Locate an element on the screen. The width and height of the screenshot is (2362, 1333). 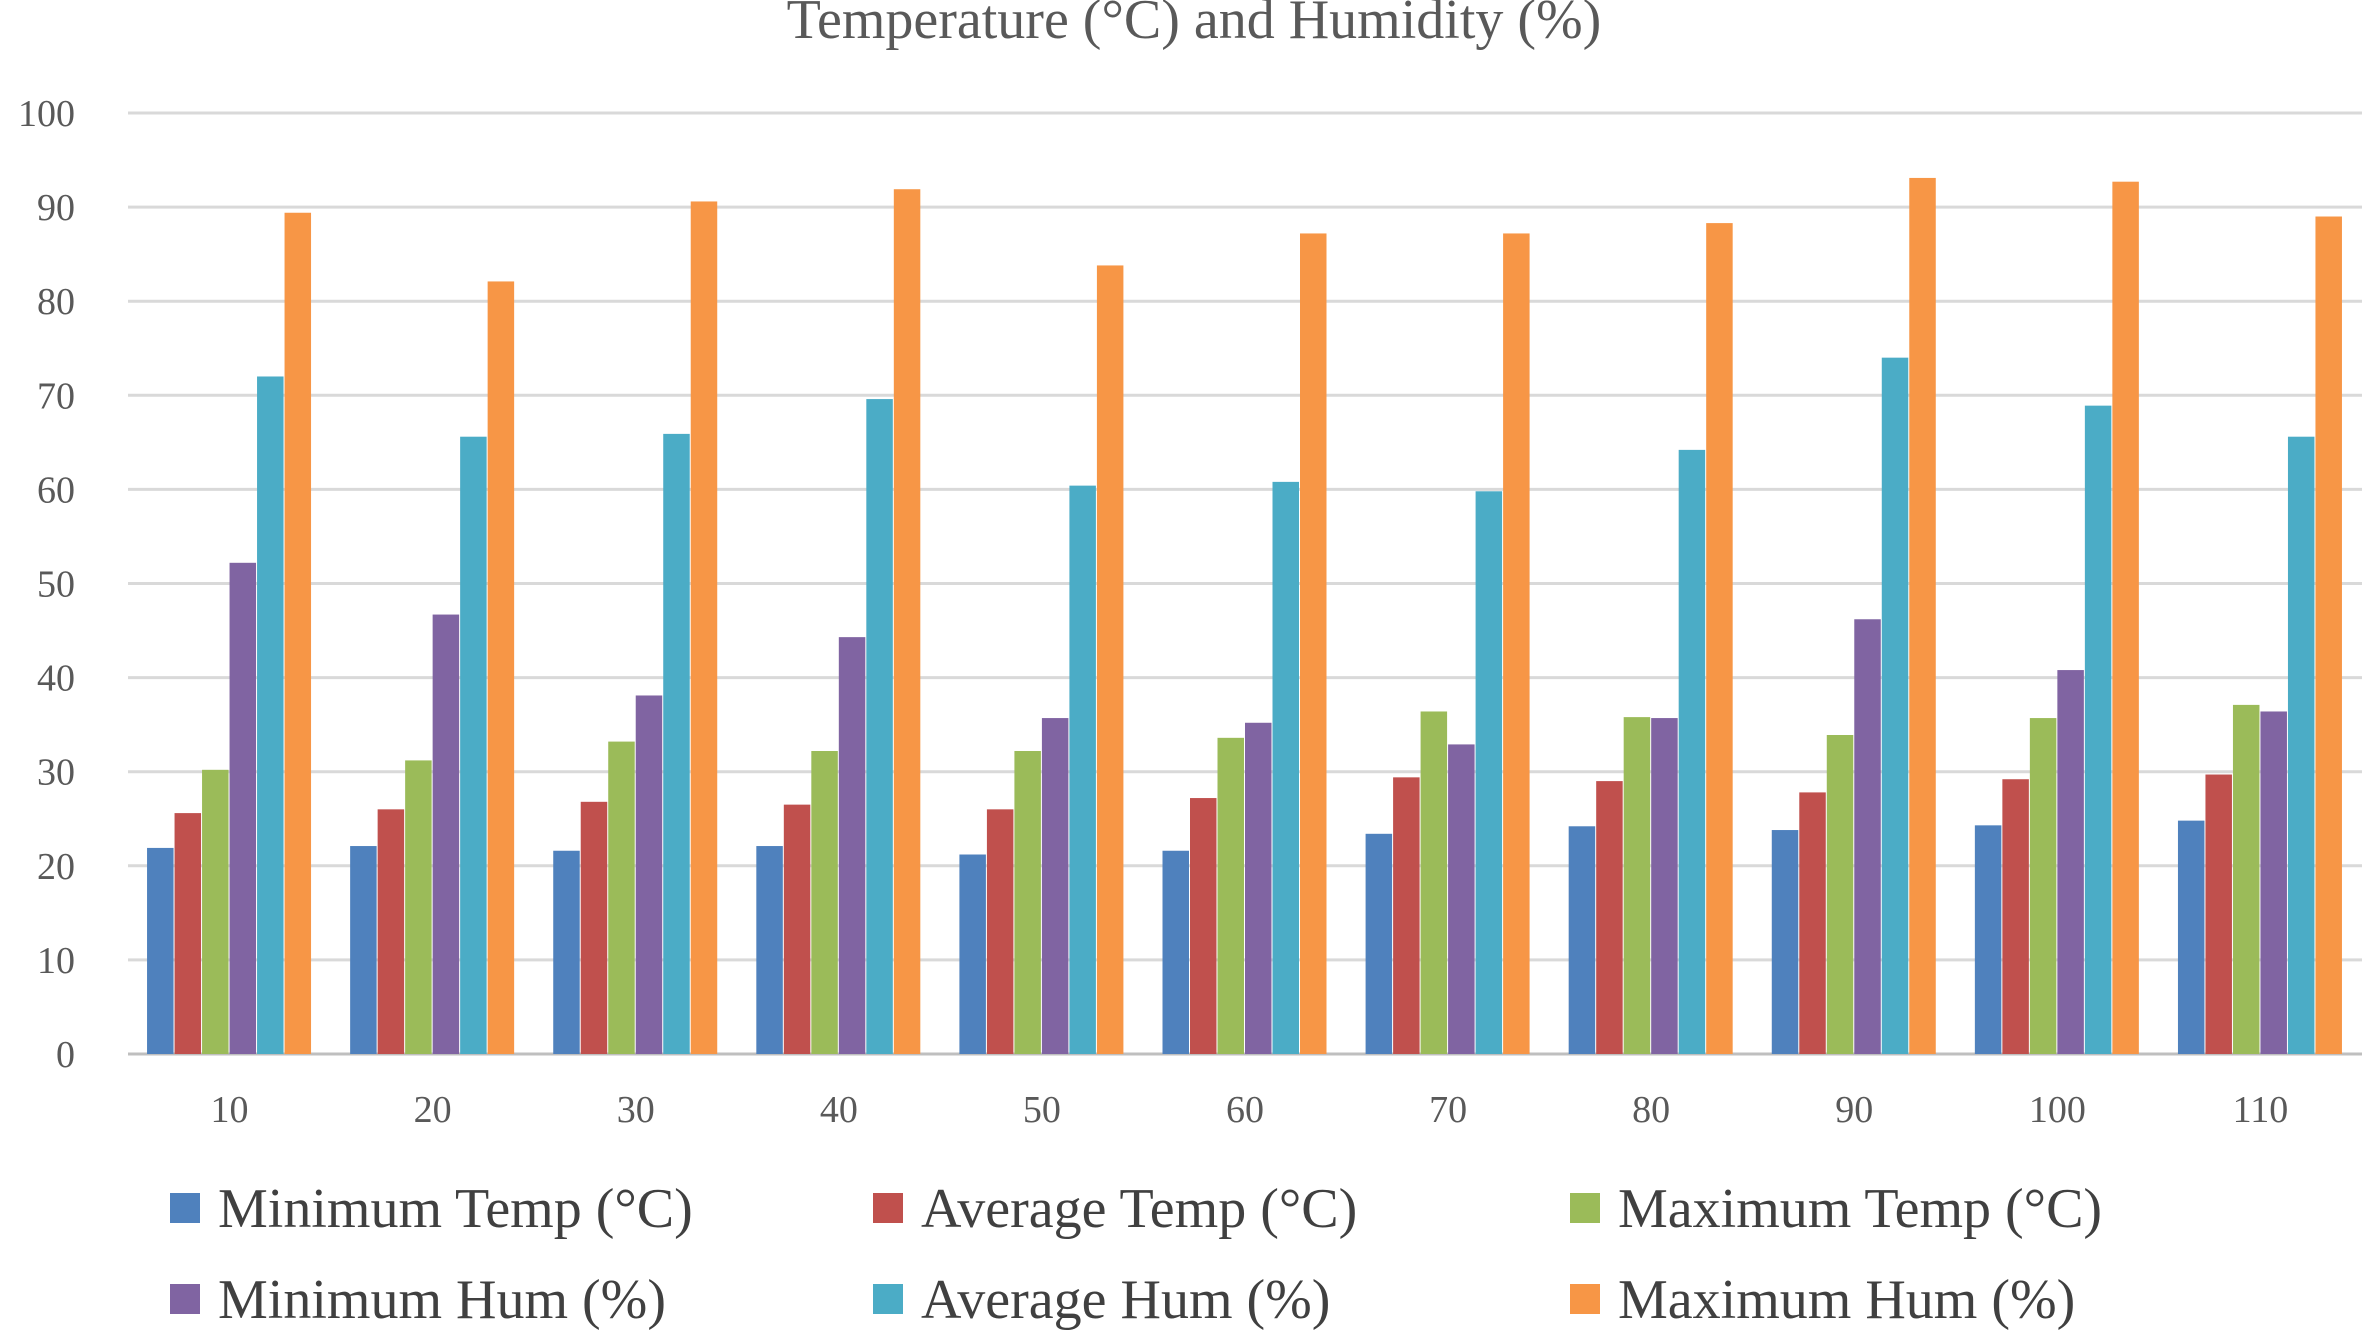
y-tick-label: 10 is located at coordinates (56, 961).